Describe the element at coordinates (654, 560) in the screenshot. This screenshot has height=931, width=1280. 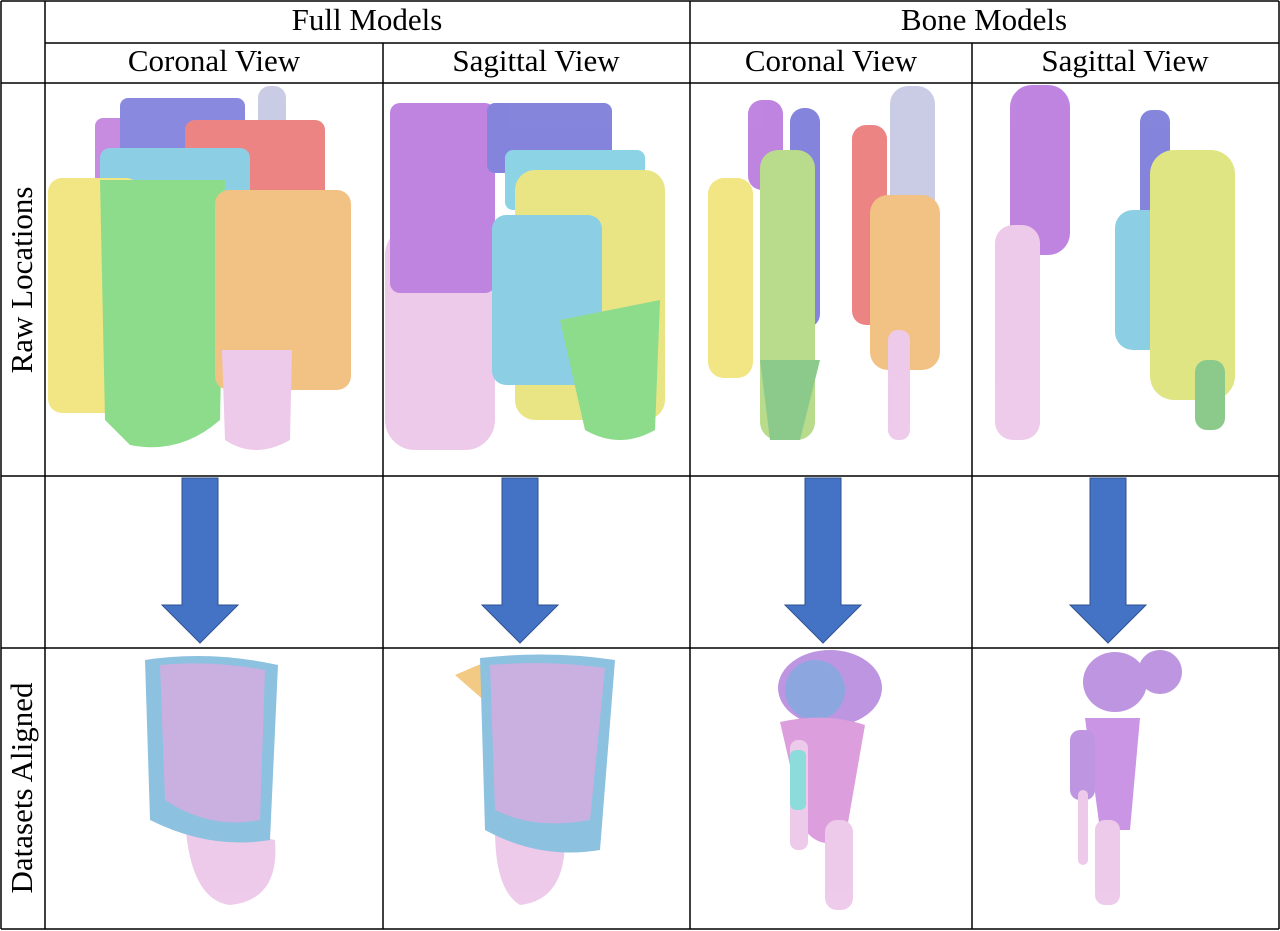
I see `arrows` at that location.